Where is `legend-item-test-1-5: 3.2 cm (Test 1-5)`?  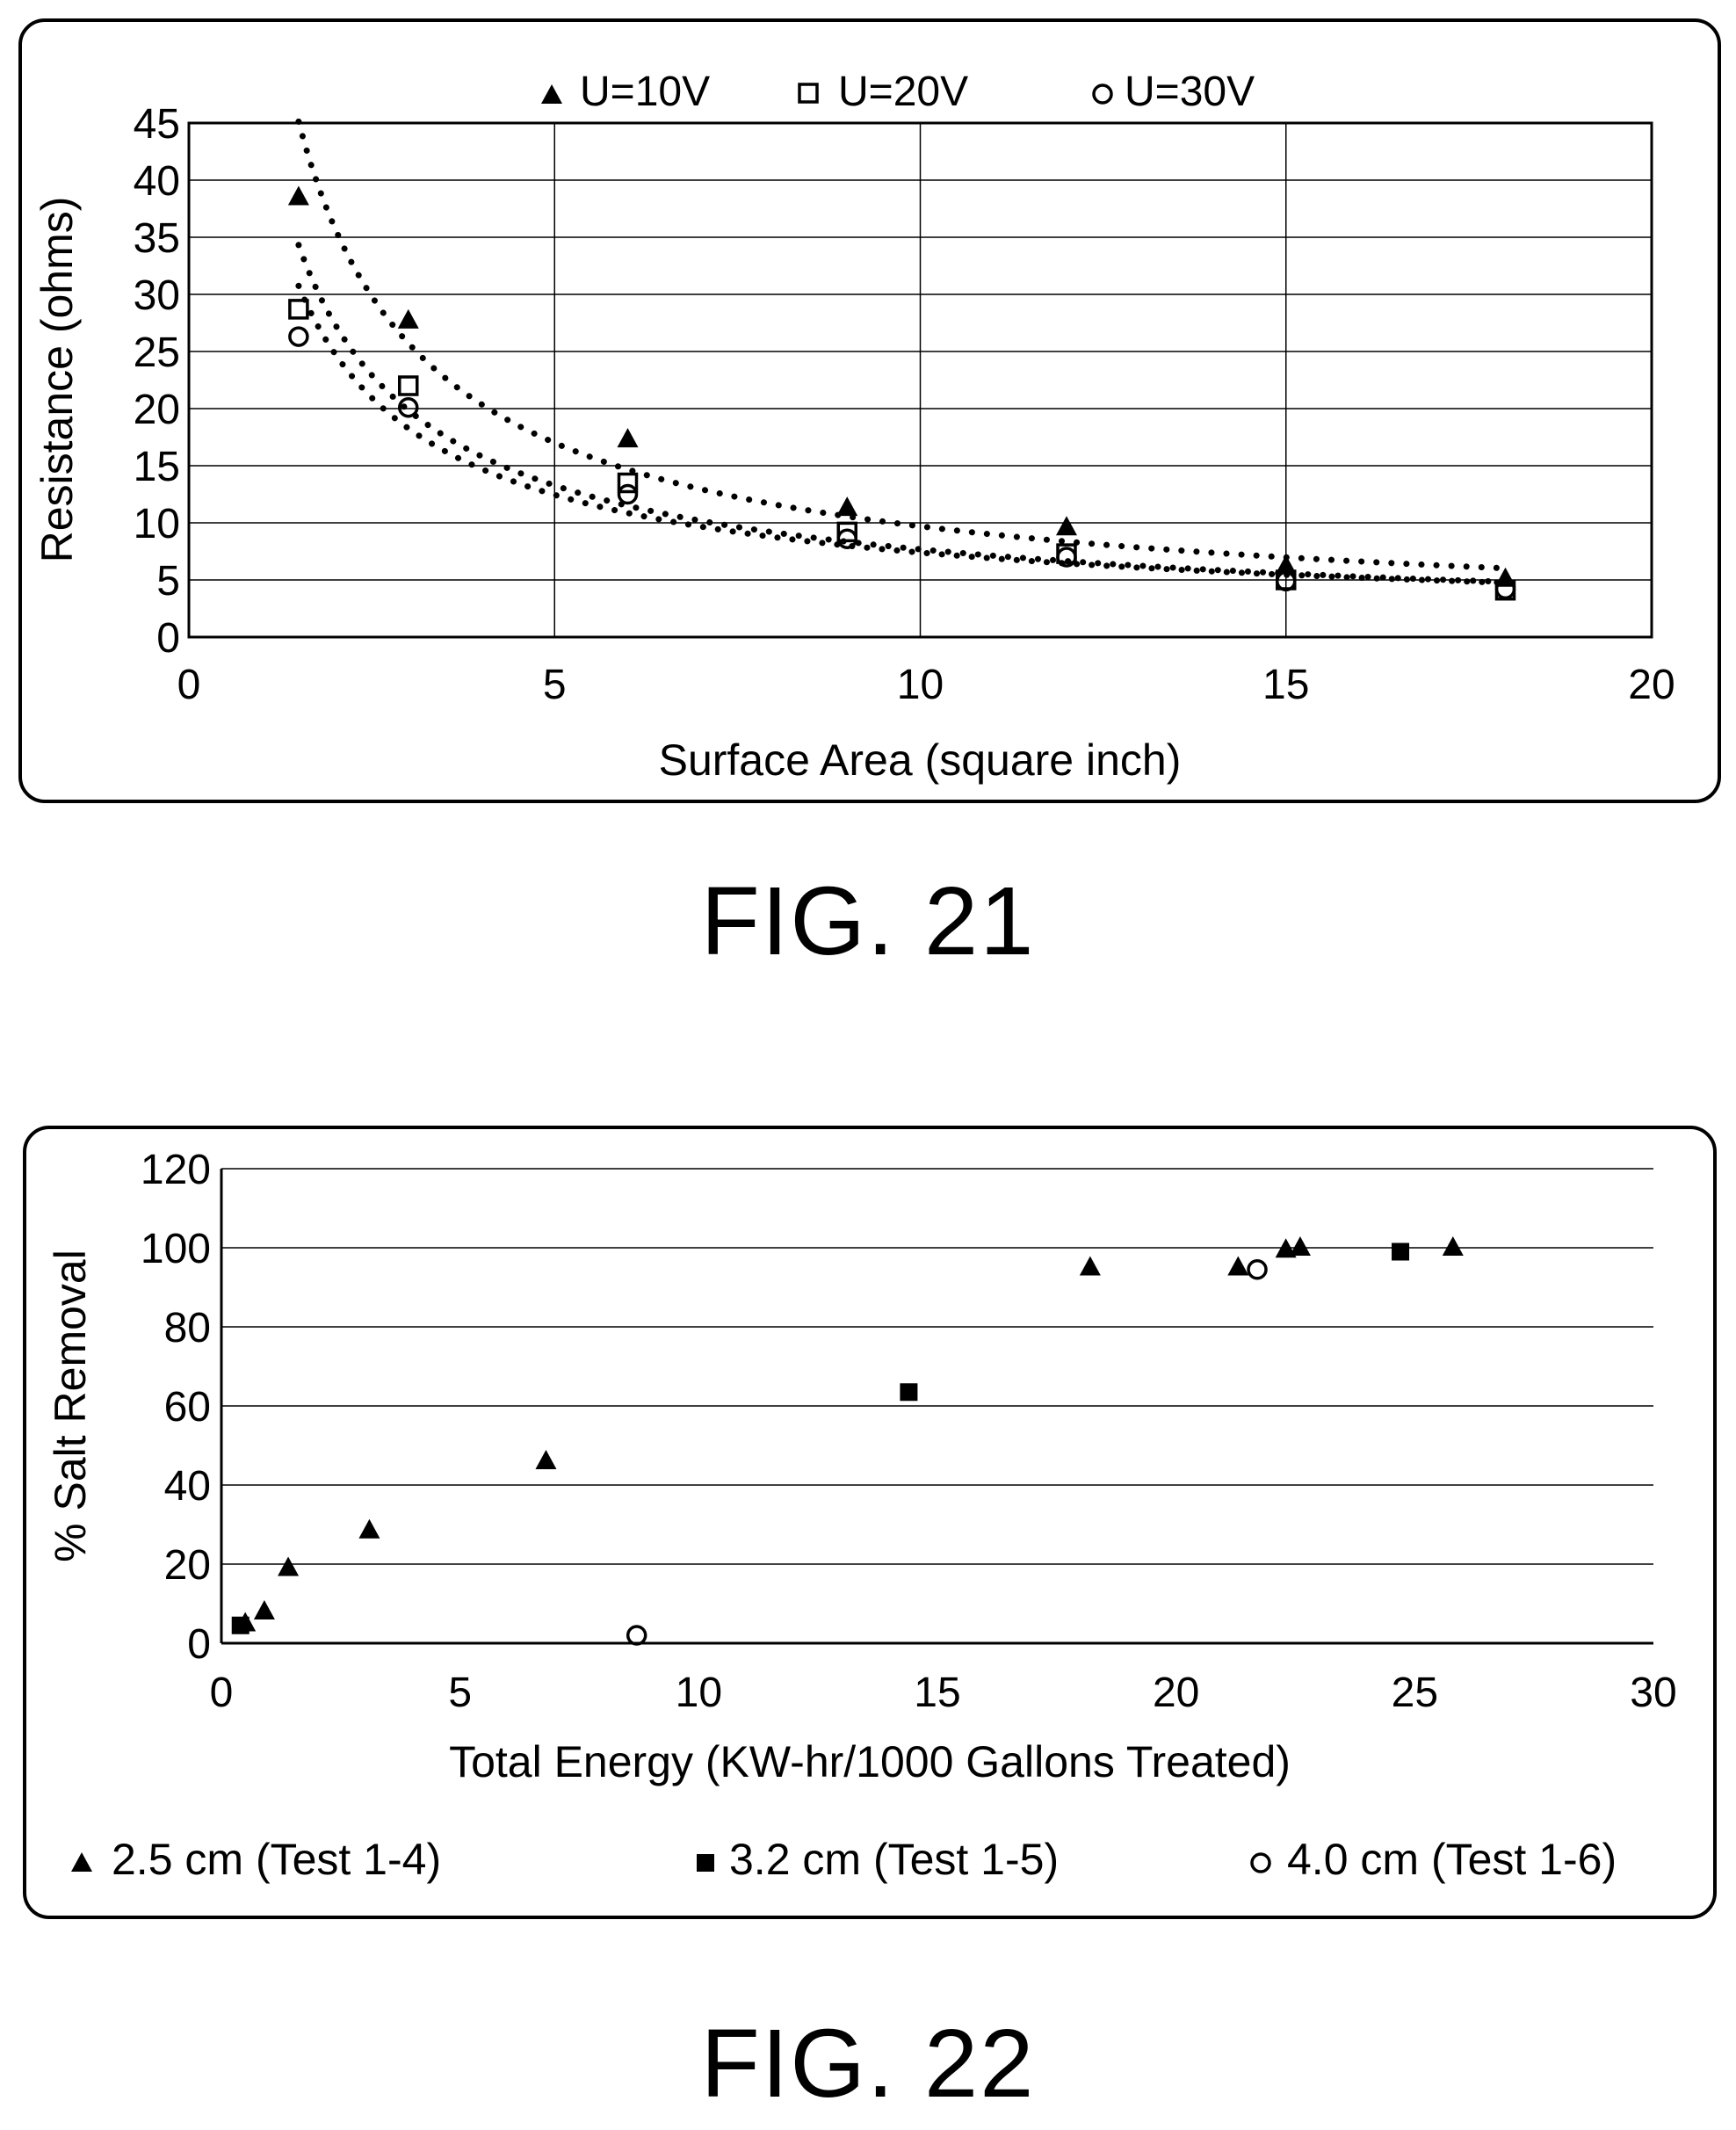
legend-item-test-1-5: 3.2 cm (Test 1-5) is located at coordinates (878, 1859).